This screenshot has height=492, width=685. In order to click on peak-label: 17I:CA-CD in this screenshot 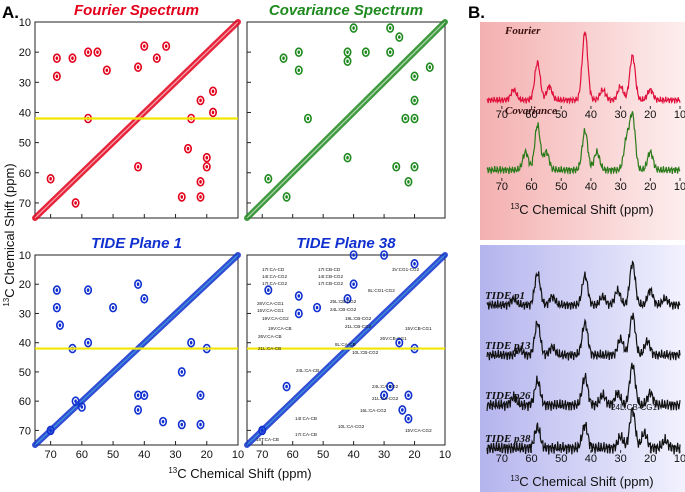, I will do `click(273, 269)`.